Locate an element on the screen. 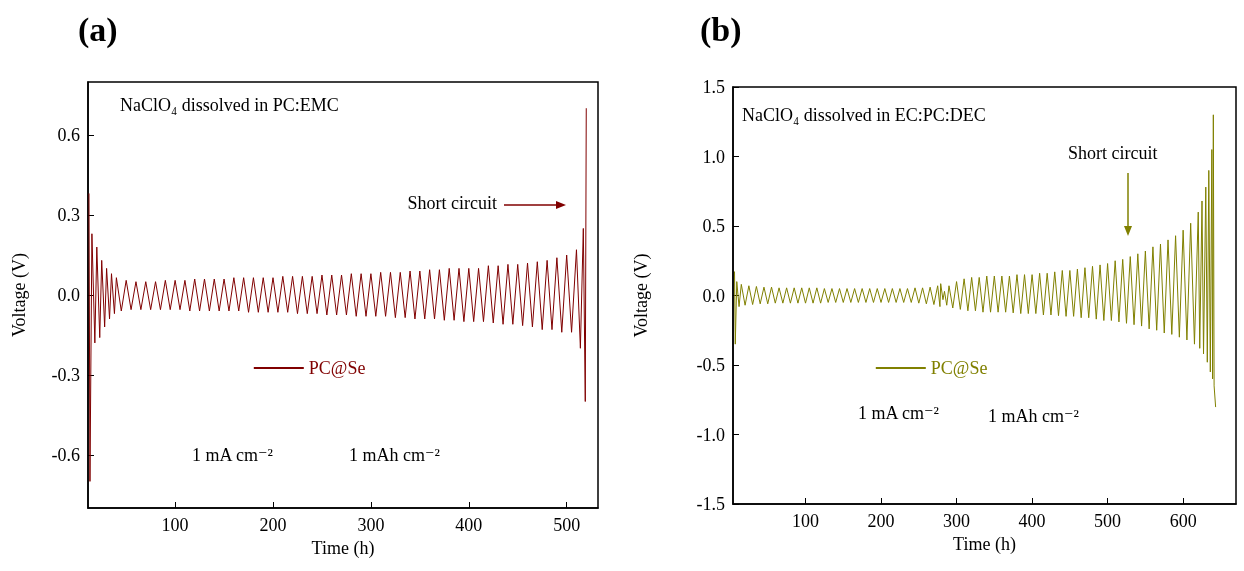 Image resolution: width=1244 pixels, height=571 pixels. y-tick-label: 1.0 is located at coordinates (713, 156).